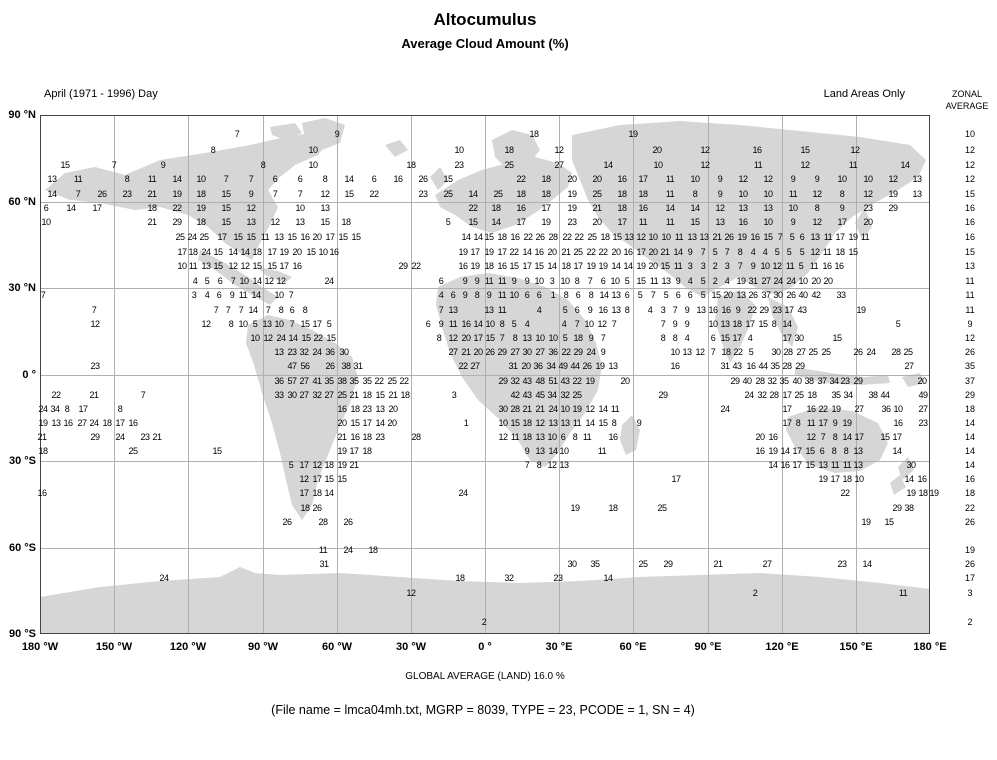 Image resolution: width=997 pixels, height=760 pixels. Describe the element at coordinates (966, 94) in the screenshot. I see `zonal-header-line1: ZONAL` at that location.